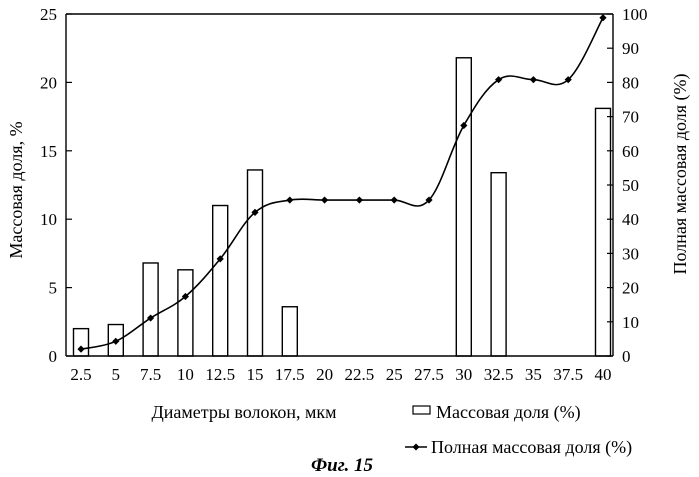 The width and height of the screenshot is (699, 477). I want to click on y2-tick-label: 10, so click(630, 322).